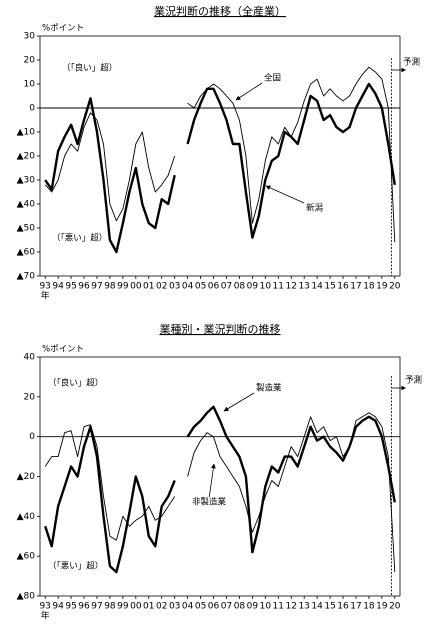 This screenshot has height=629, width=432. What do you see at coordinates (30, 37) in the screenshot?
I see `y-tick-label: 30` at bounding box center [30, 37].